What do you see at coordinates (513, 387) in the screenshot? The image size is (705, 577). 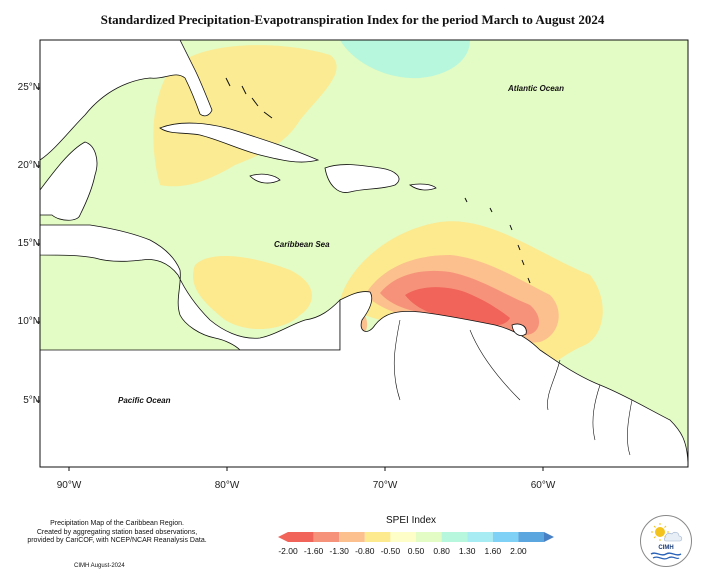 I see `country-borders` at bounding box center [513, 387].